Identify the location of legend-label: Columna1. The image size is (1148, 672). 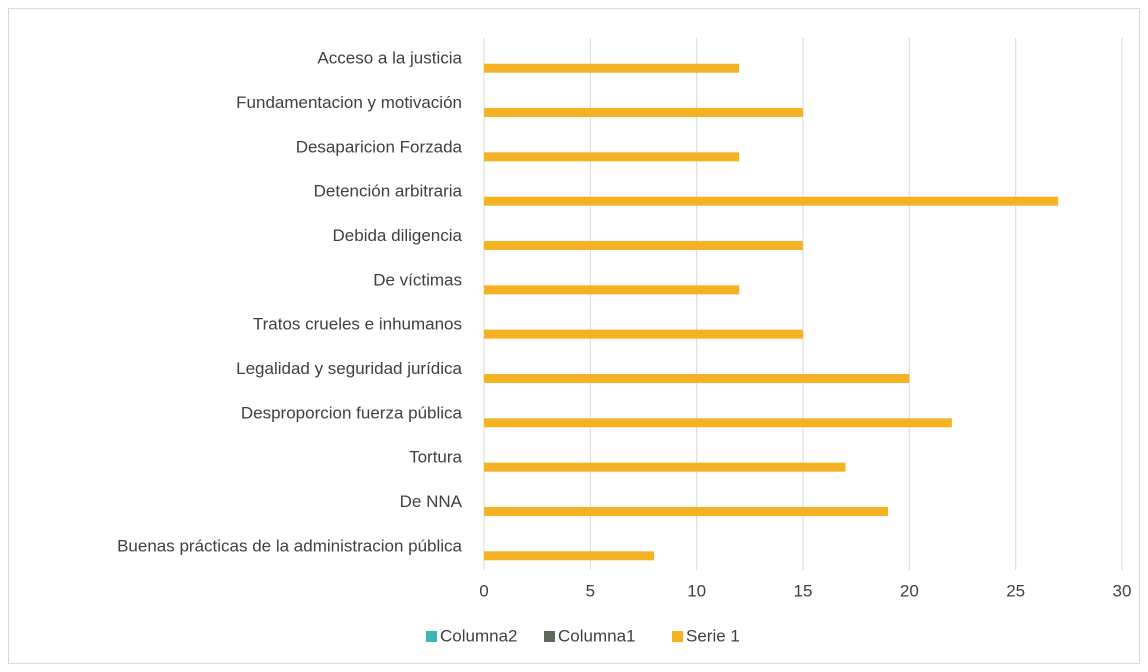
(597, 635).